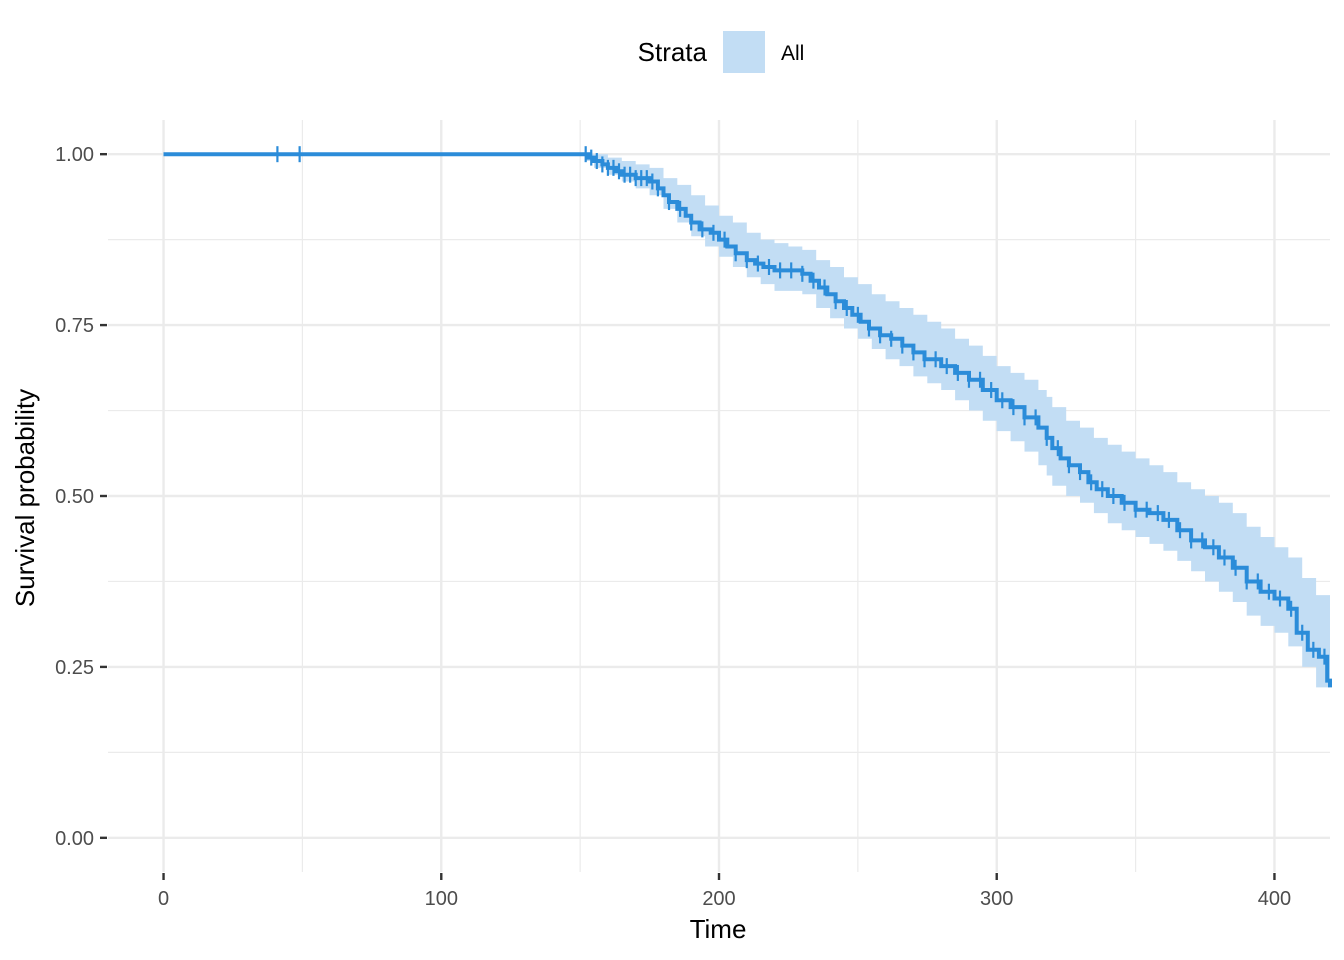 Image resolution: width=1344 pixels, height=960 pixels. What do you see at coordinates (744, 52) in the screenshot?
I see `legend-key-all` at bounding box center [744, 52].